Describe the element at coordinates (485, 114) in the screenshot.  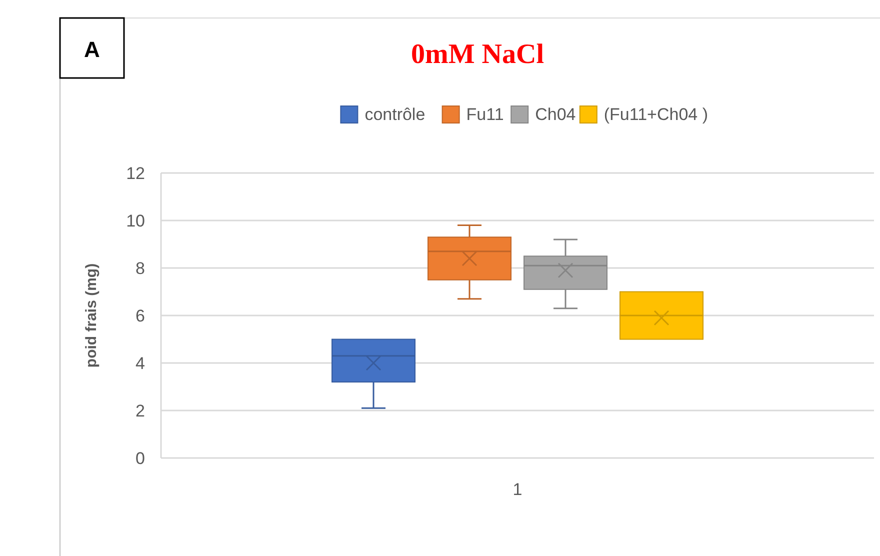
I see `legend-label: Fu11` at that location.